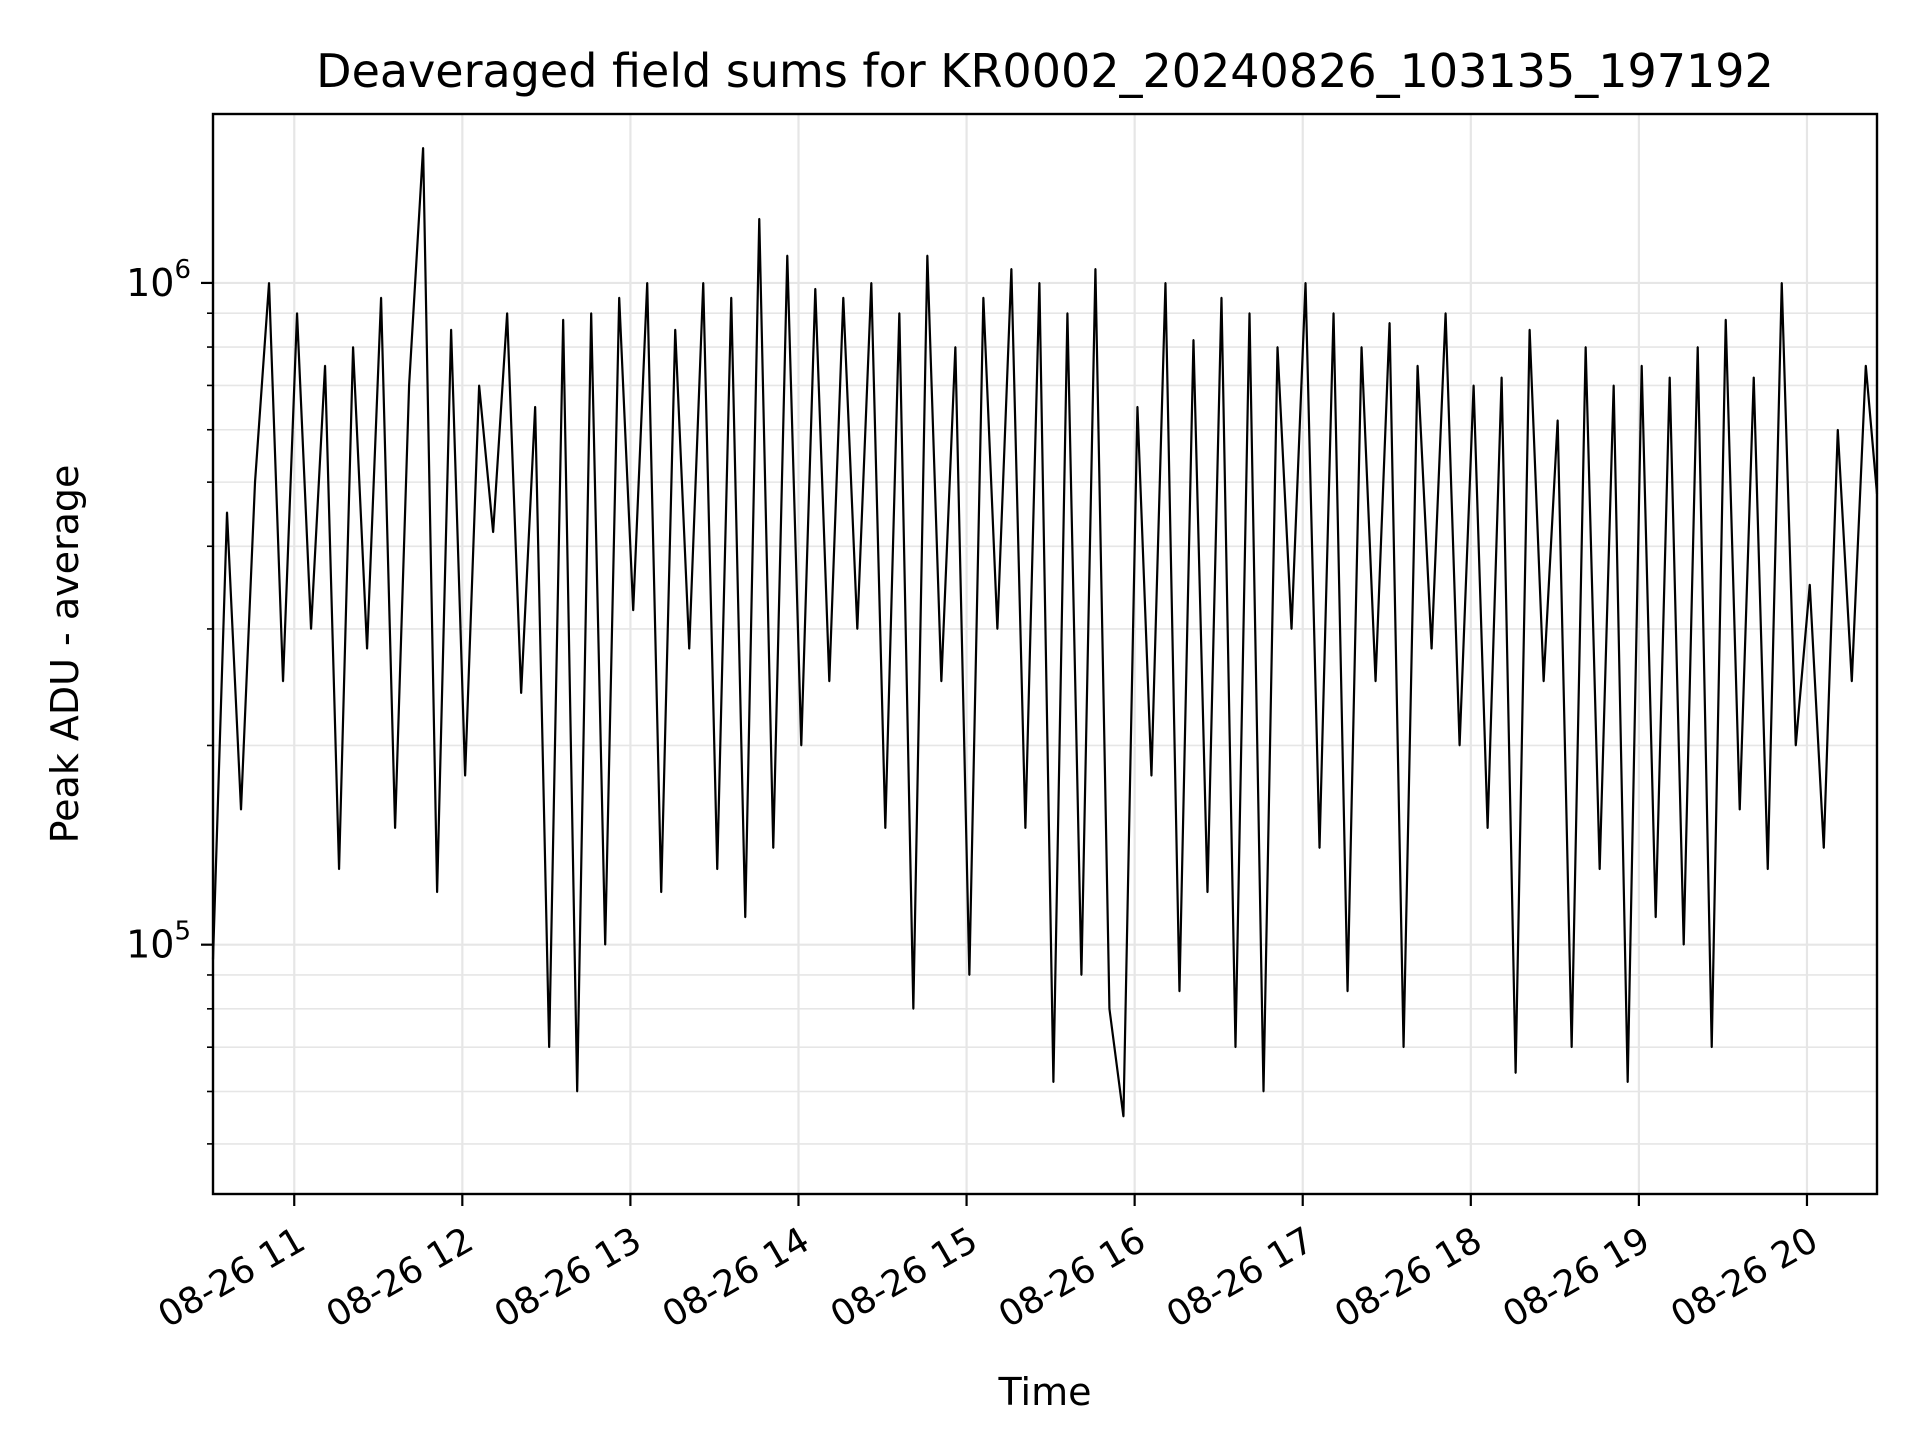  I want to click on y-tick-label: 10⁶, so click(158, 280).